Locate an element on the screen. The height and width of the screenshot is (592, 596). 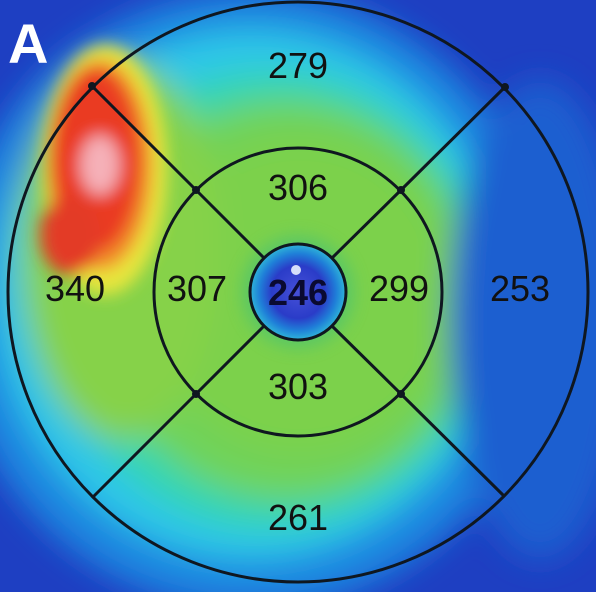
grid-inner-sw is located at coordinates (230, 360).